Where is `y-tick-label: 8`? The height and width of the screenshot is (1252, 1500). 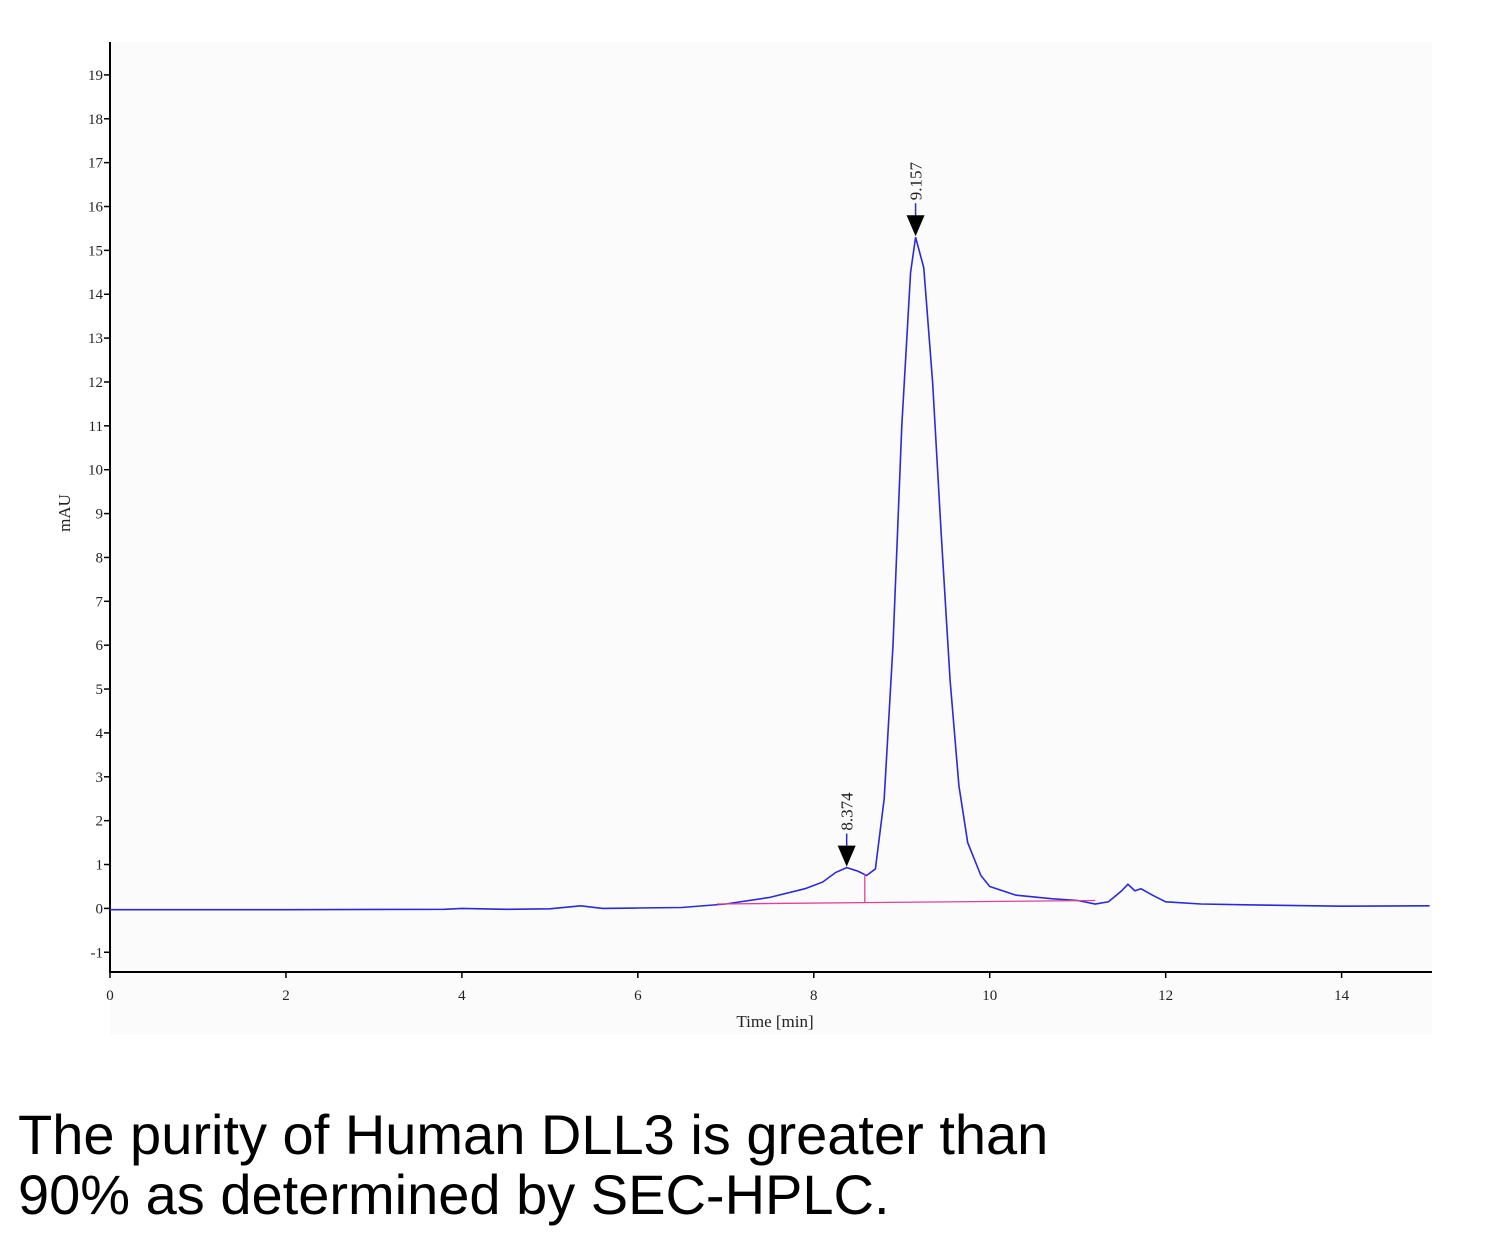
y-tick-label: 8 is located at coordinates (100, 558).